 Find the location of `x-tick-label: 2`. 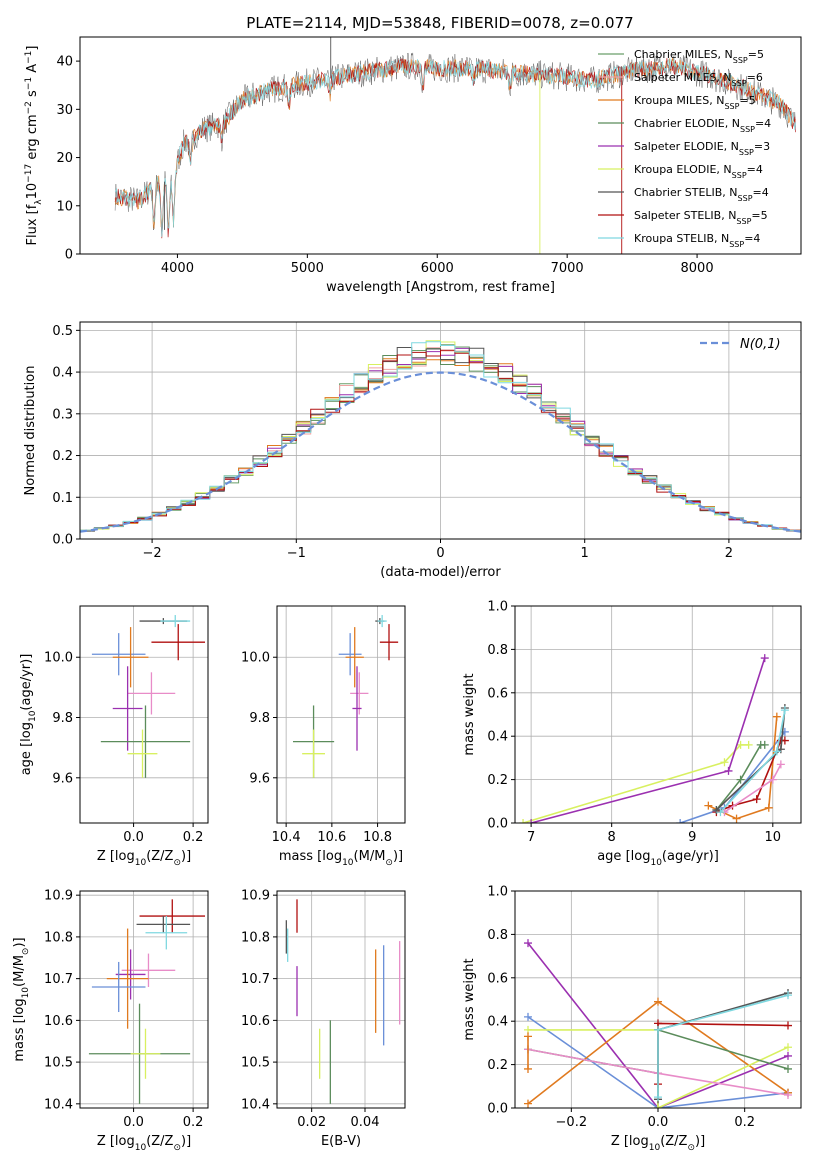

x-tick-label: 2 is located at coordinates (729, 553).